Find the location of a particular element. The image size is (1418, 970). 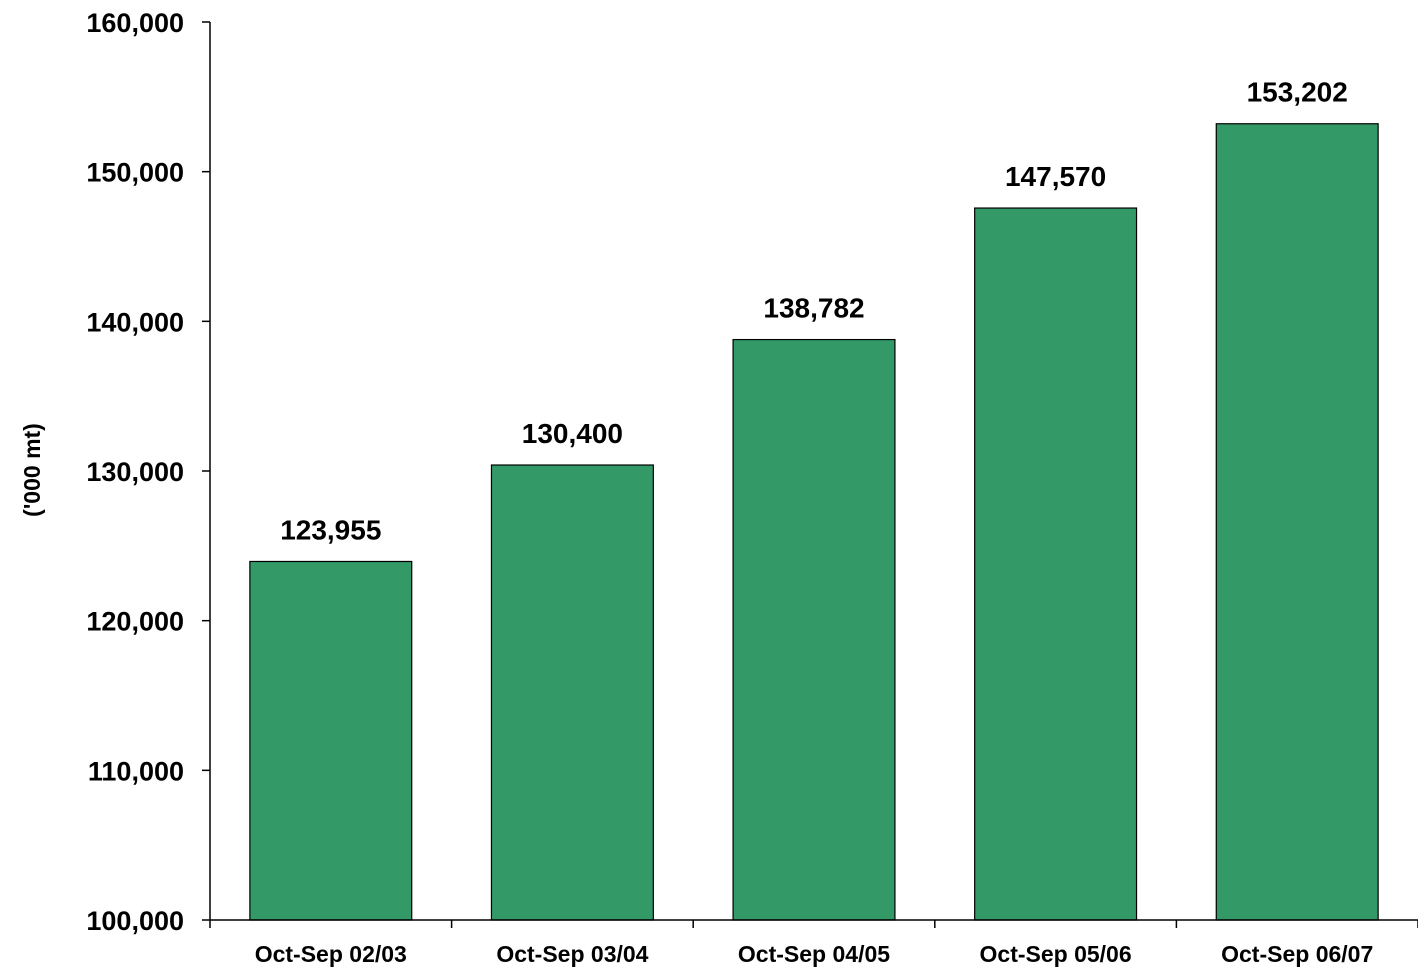

y-tick-label: 140,000 is located at coordinates (135, 322).